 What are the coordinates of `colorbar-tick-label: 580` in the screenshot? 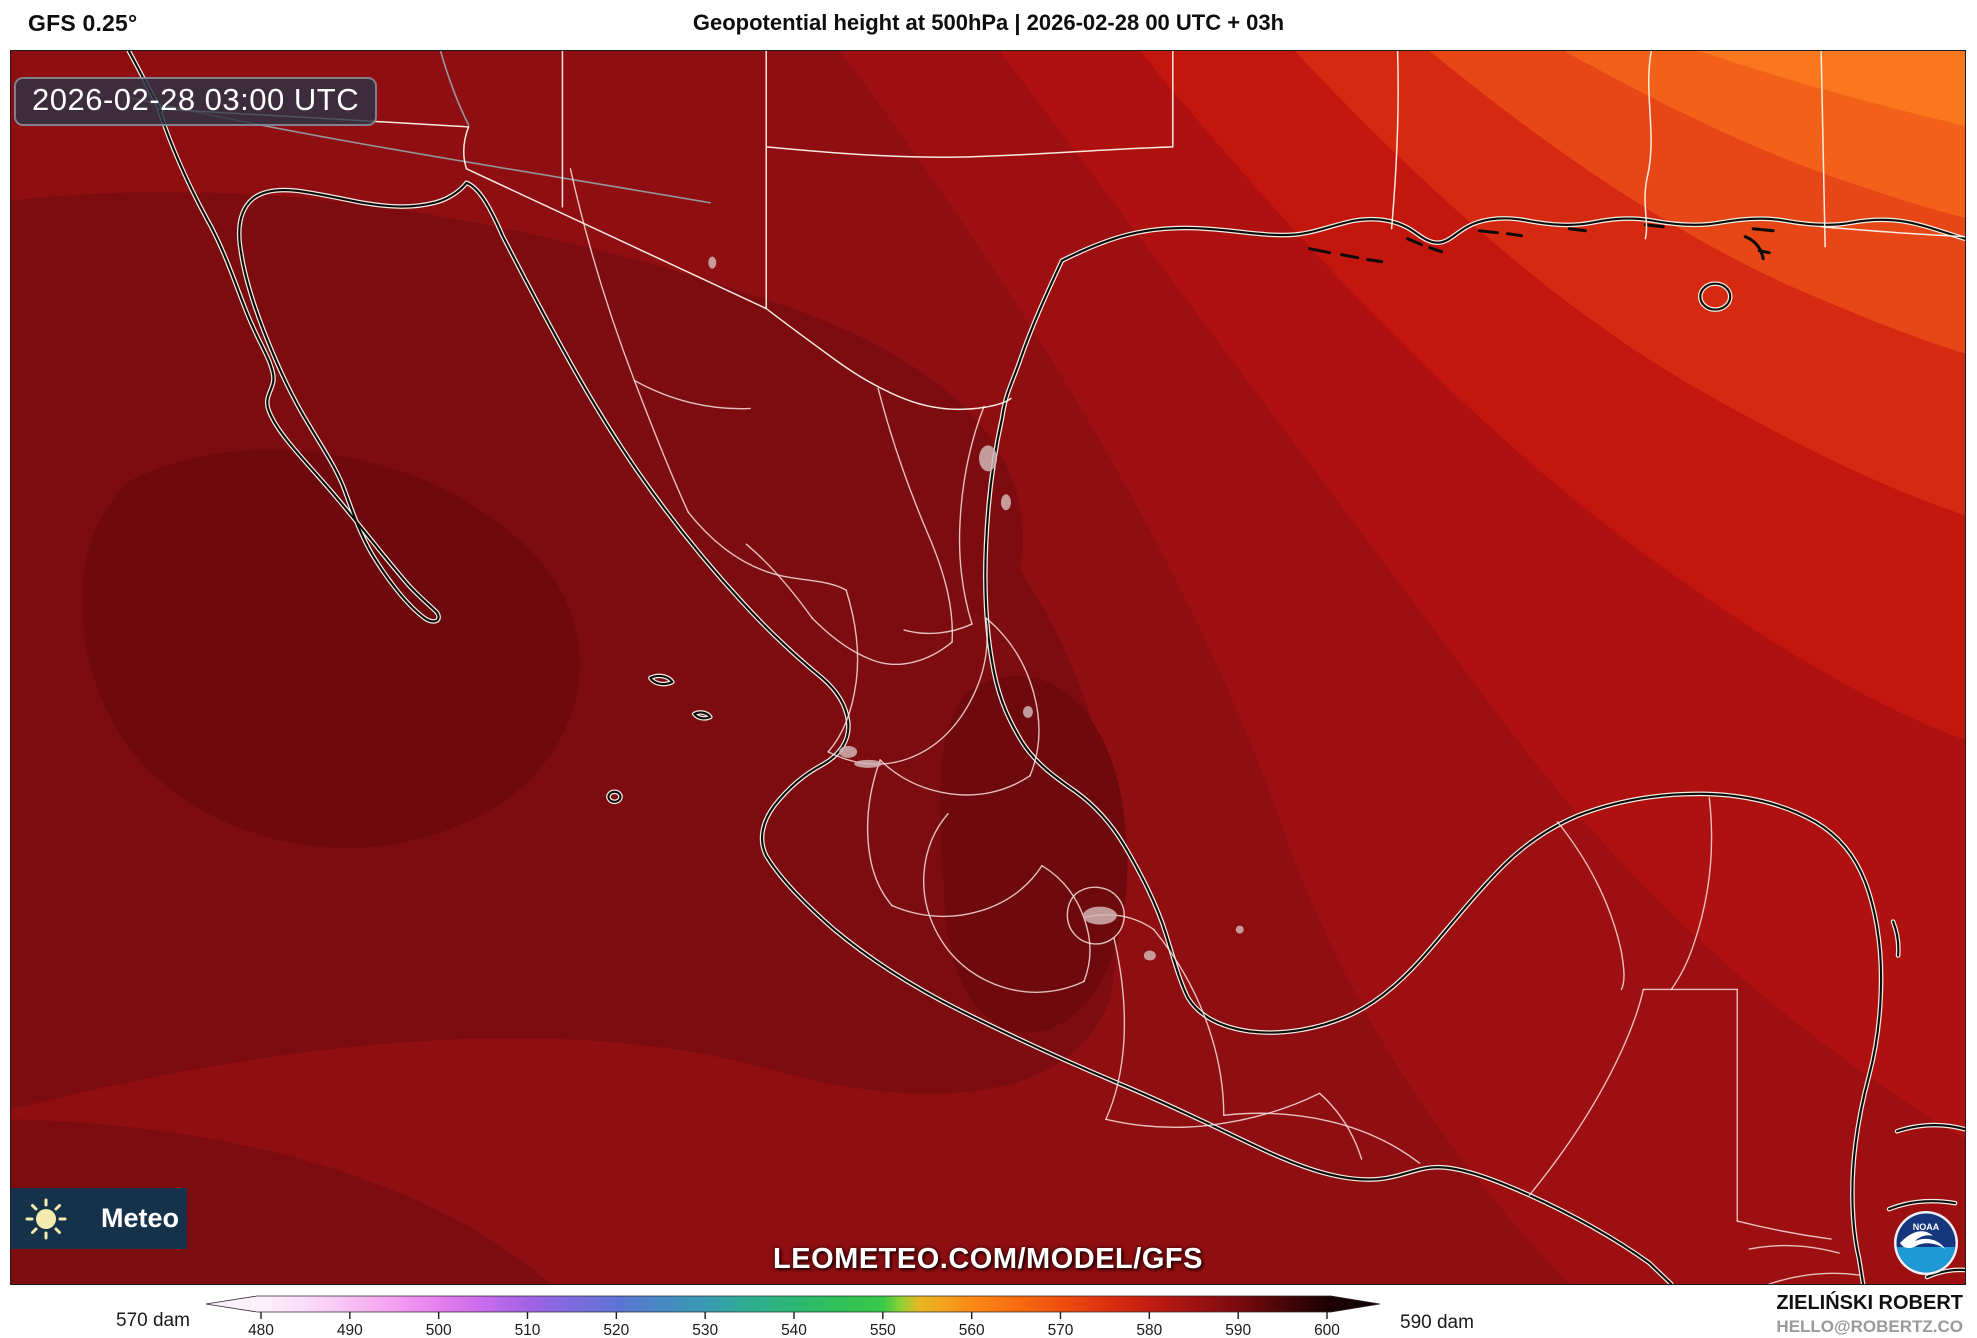 It's located at (1149, 1330).